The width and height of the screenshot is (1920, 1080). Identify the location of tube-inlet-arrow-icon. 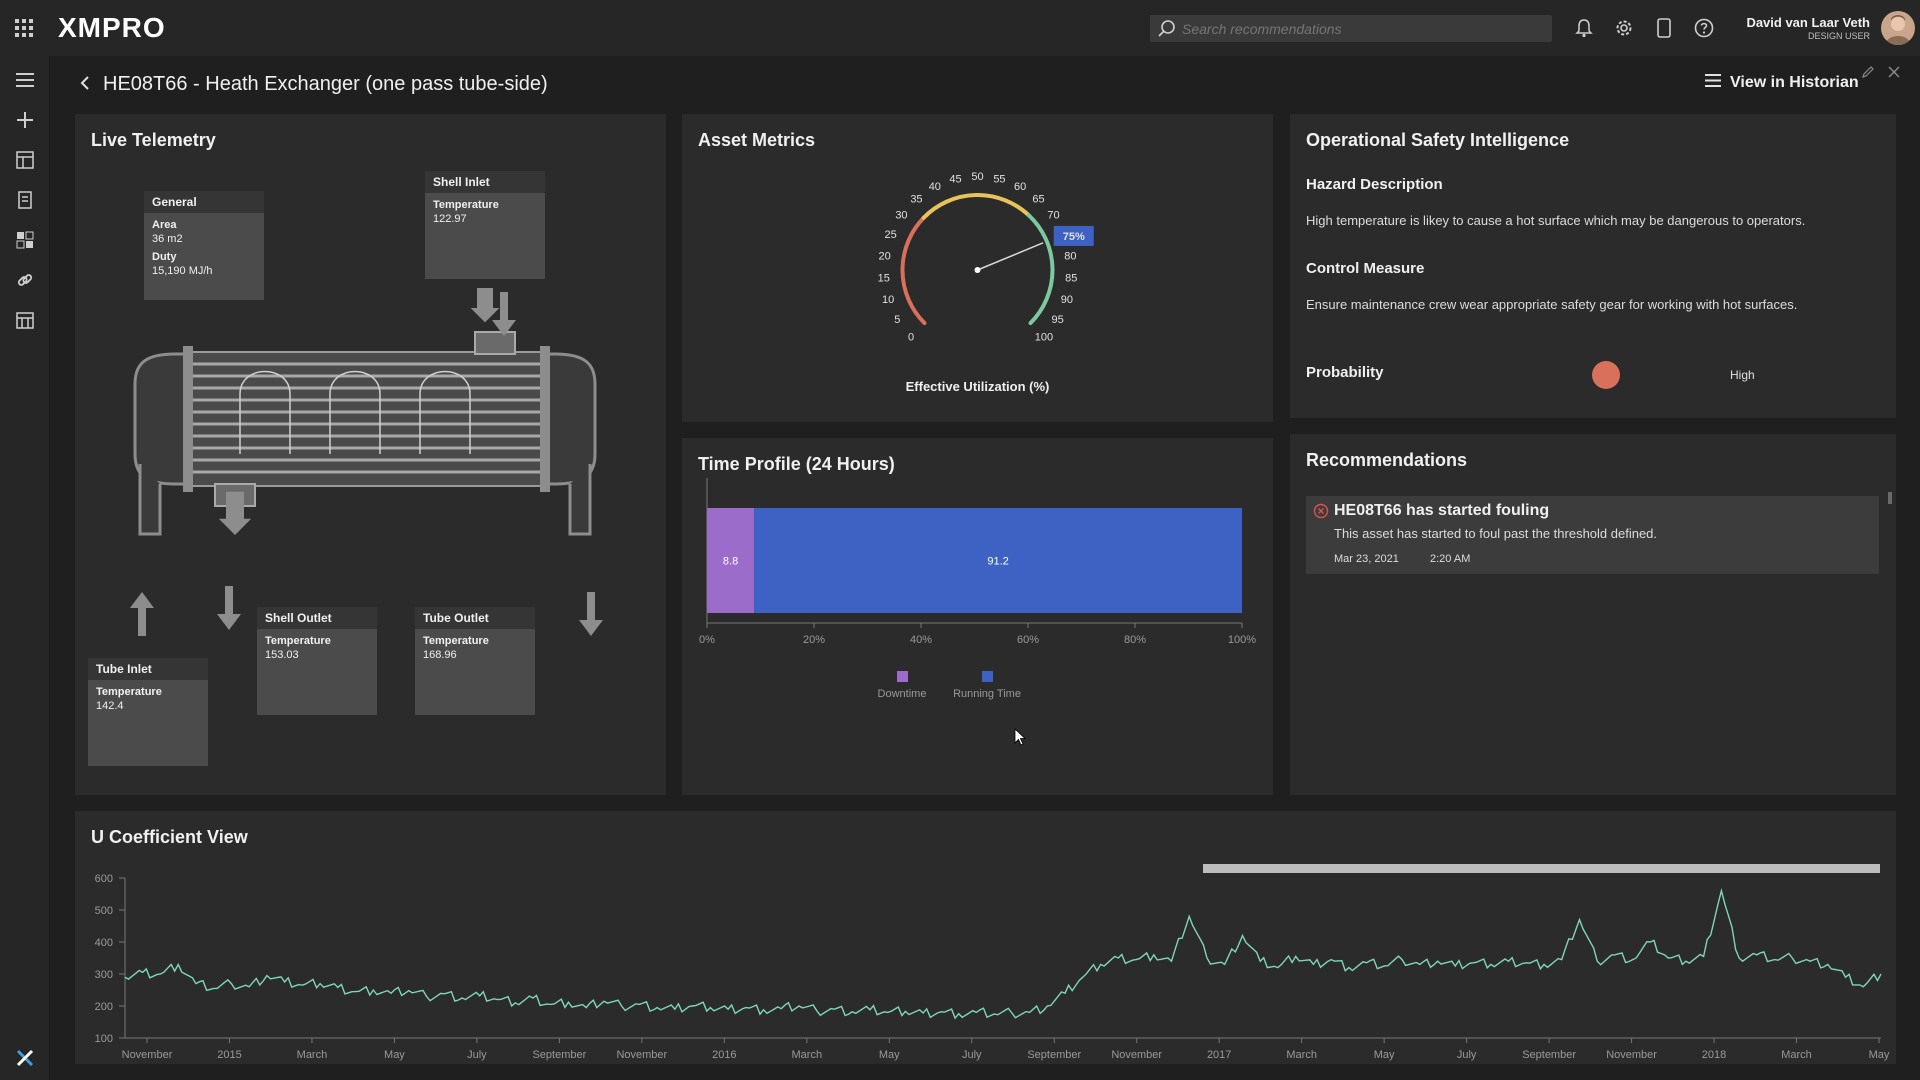
(142, 614).